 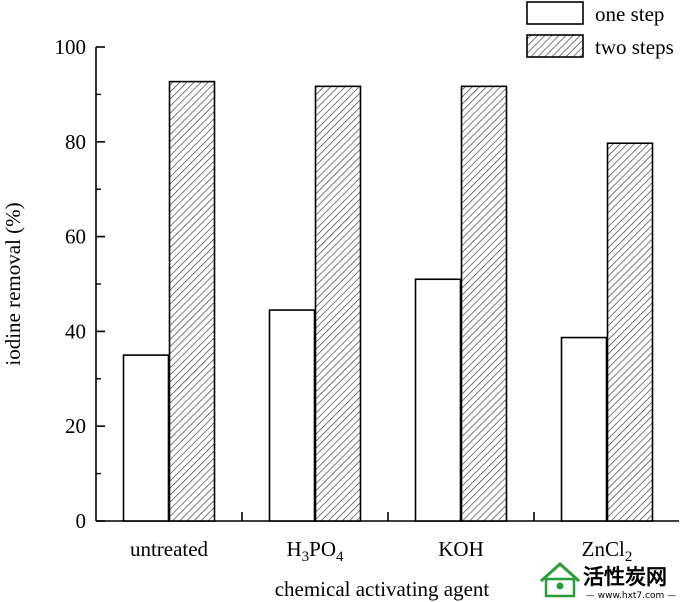 I want to click on bar-two-steps-untreated, so click(x=192, y=301).